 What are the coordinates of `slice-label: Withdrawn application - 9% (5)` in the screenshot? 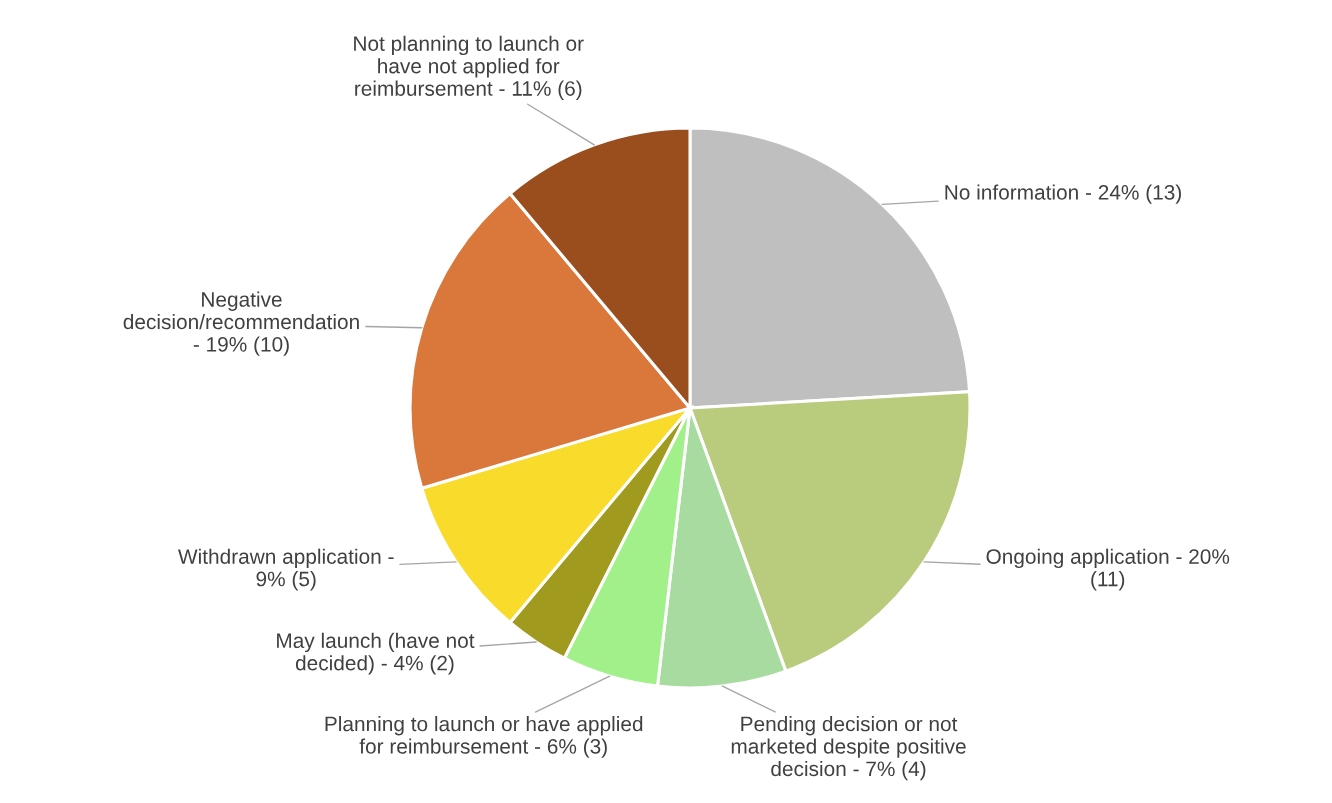 It's located at (286, 569).